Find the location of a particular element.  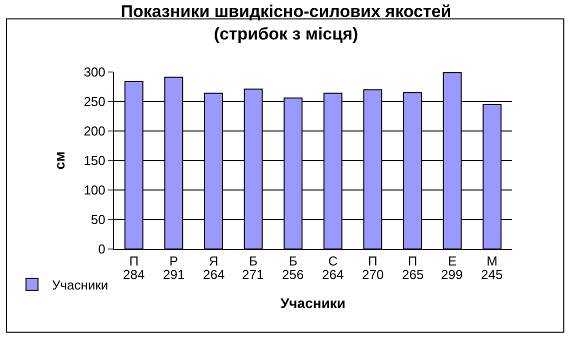

data-label: 271 is located at coordinates (253, 274).